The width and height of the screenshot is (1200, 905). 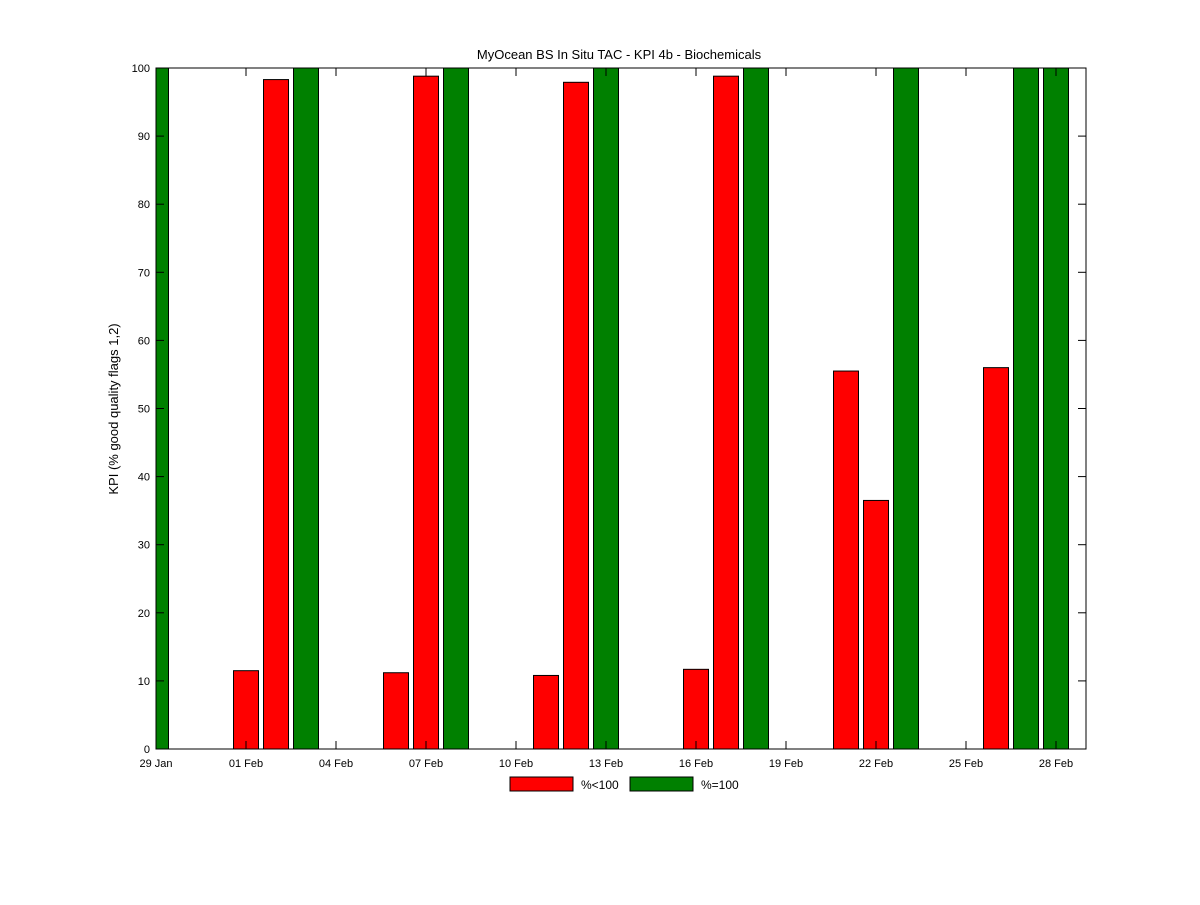 What do you see at coordinates (786, 764) in the screenshot?
I see `x-tick-label-21: 19 Feb` at bounding box center [786, 764].